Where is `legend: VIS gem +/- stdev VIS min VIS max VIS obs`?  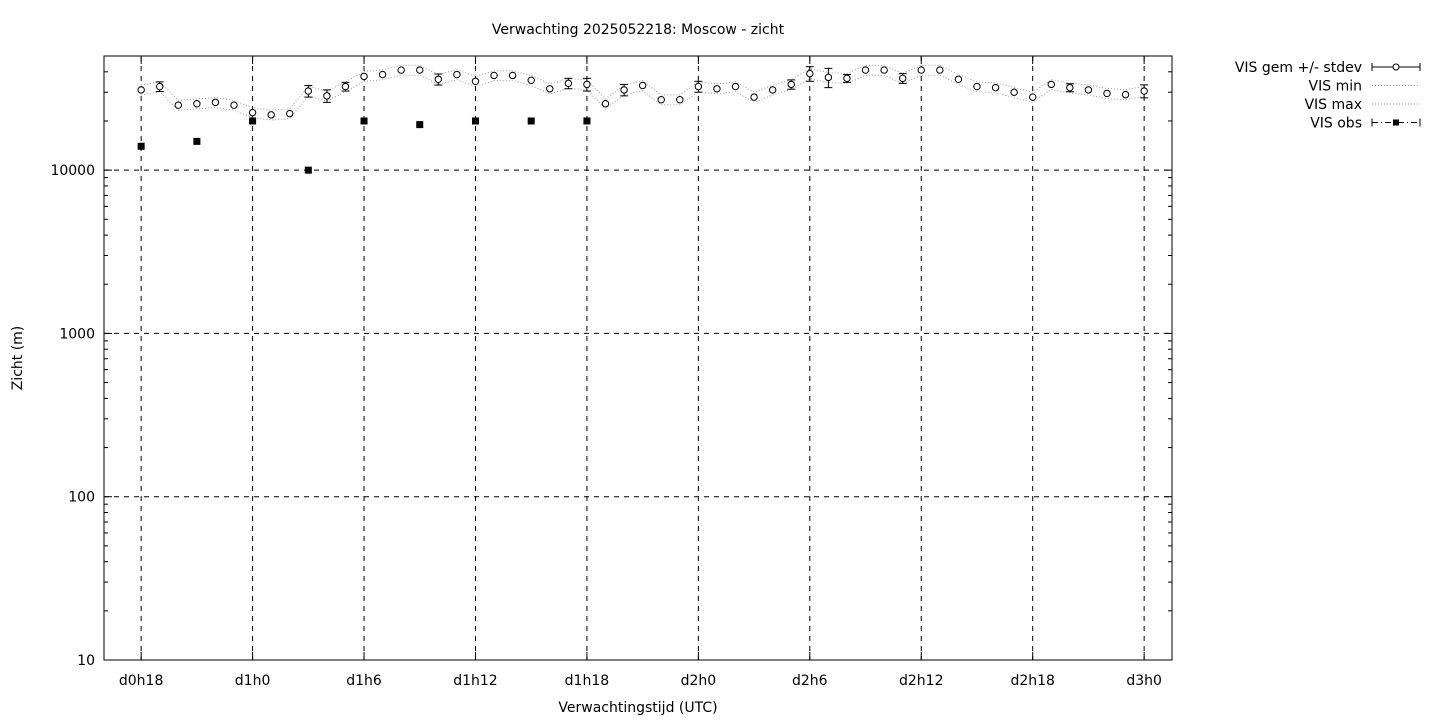 legend: VIS gem +/- stdev VIS min VIS max VIS obs is located at coordinates (1328, 96).